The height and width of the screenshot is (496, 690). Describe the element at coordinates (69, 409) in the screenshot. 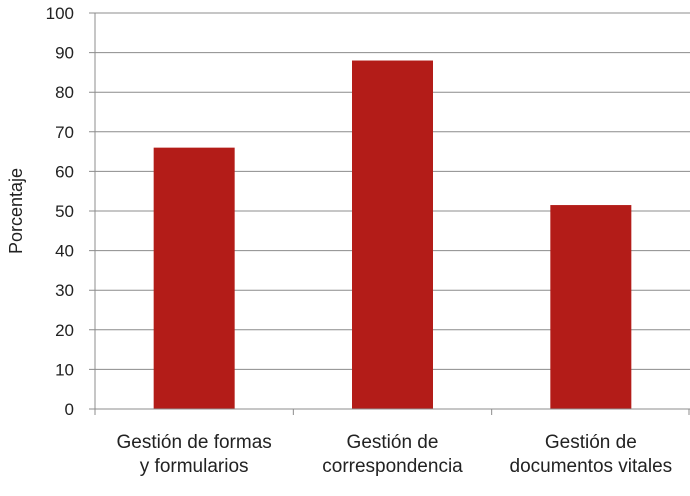

I see `y-tick-label: 0` at that location.